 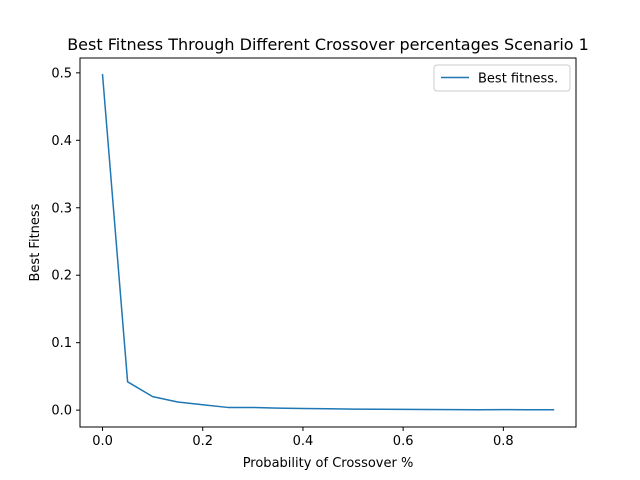 I want to click on y-axis-label: Best Fitness, so click(x=35, y=242).